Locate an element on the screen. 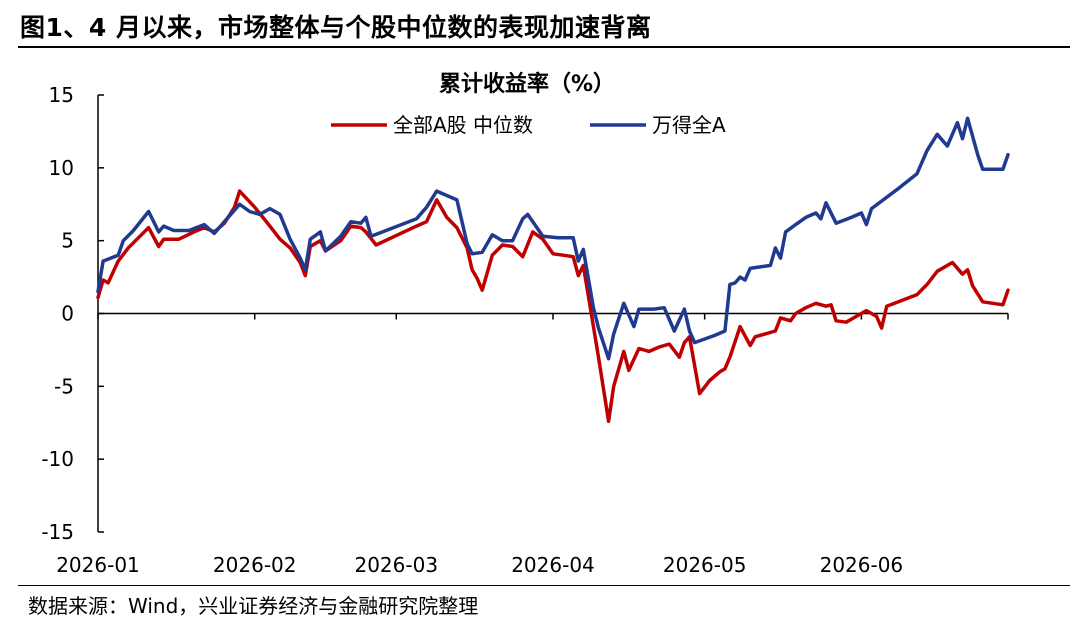 This screenshot has width=1080, height=620. figure-title: 图1、4 月以来，市场整体与个股中位数的表现加速背离 is located at coordinates (336, 27).